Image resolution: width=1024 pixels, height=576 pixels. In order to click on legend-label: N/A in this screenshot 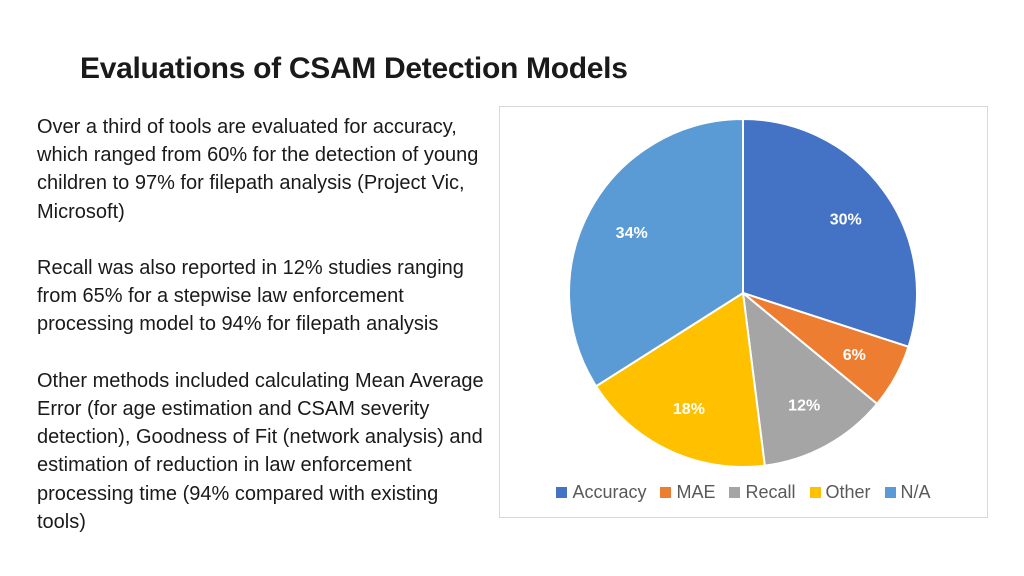, I will do `click(915, 492)`.